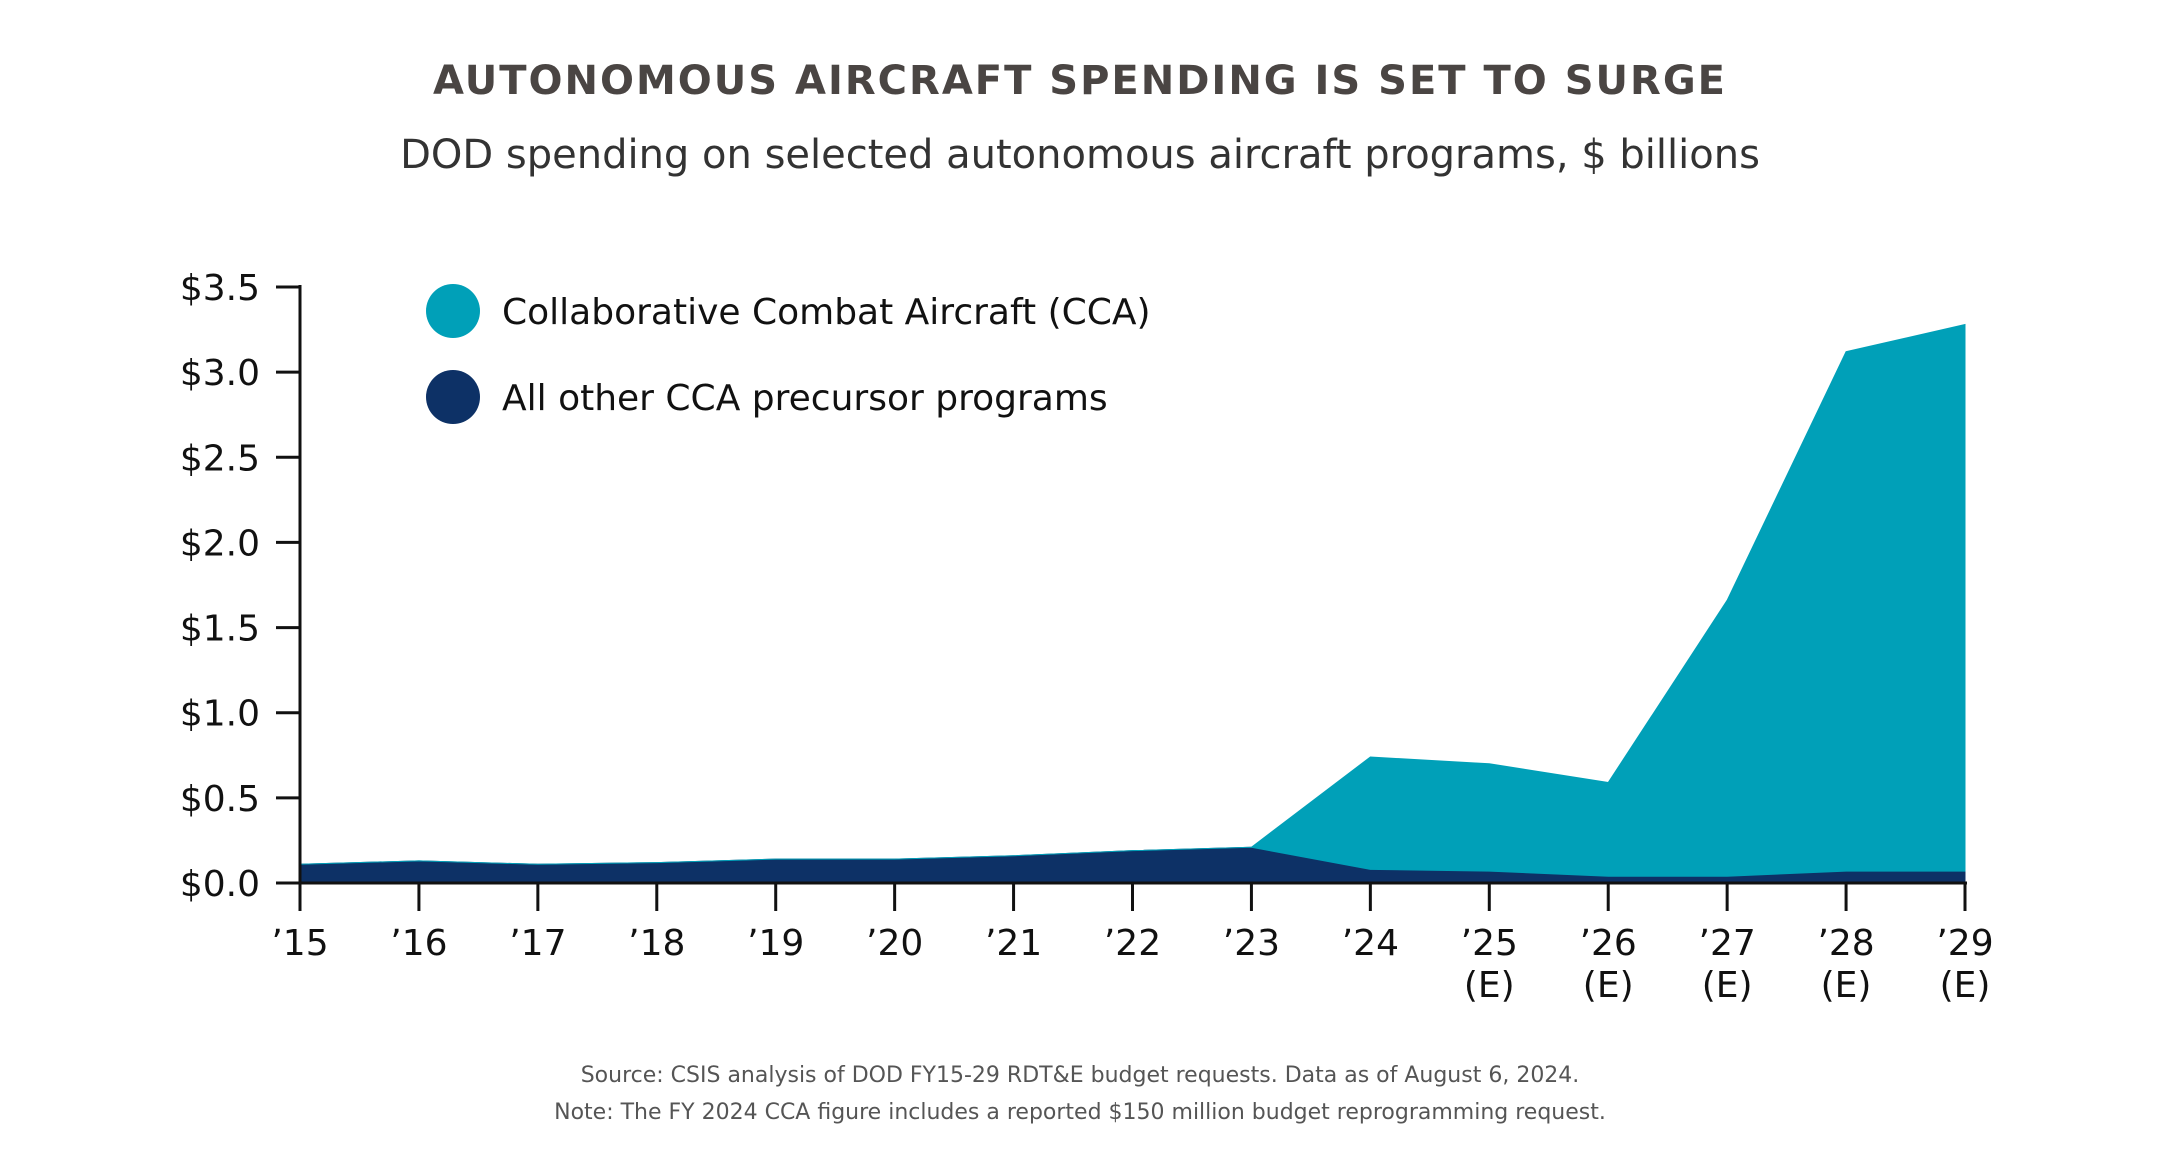 The image size is (2160, 1160). Describe the element at coordinates (299, 943) in the screenshot. I see `x-tick-label: ’15` at that location.